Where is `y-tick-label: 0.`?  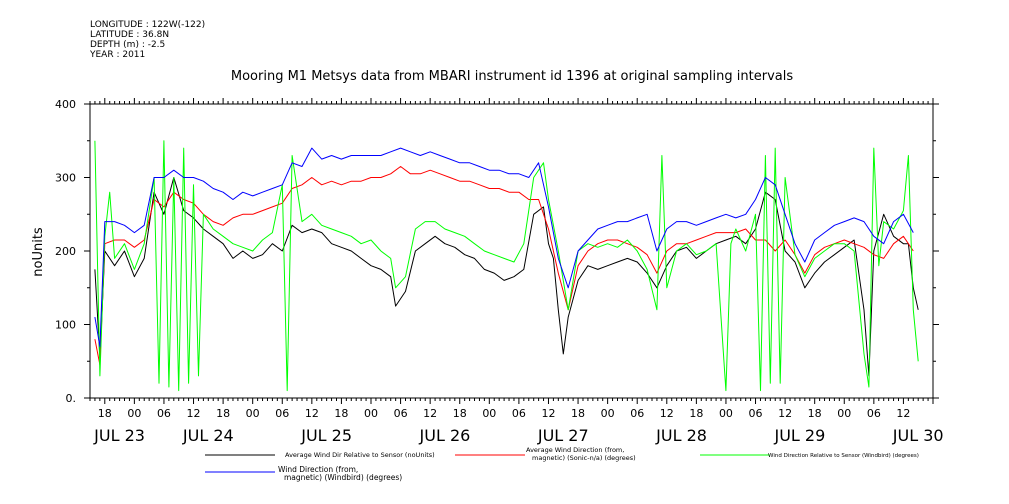
y-tick-label: 0. is located at coordinates (71, 398).